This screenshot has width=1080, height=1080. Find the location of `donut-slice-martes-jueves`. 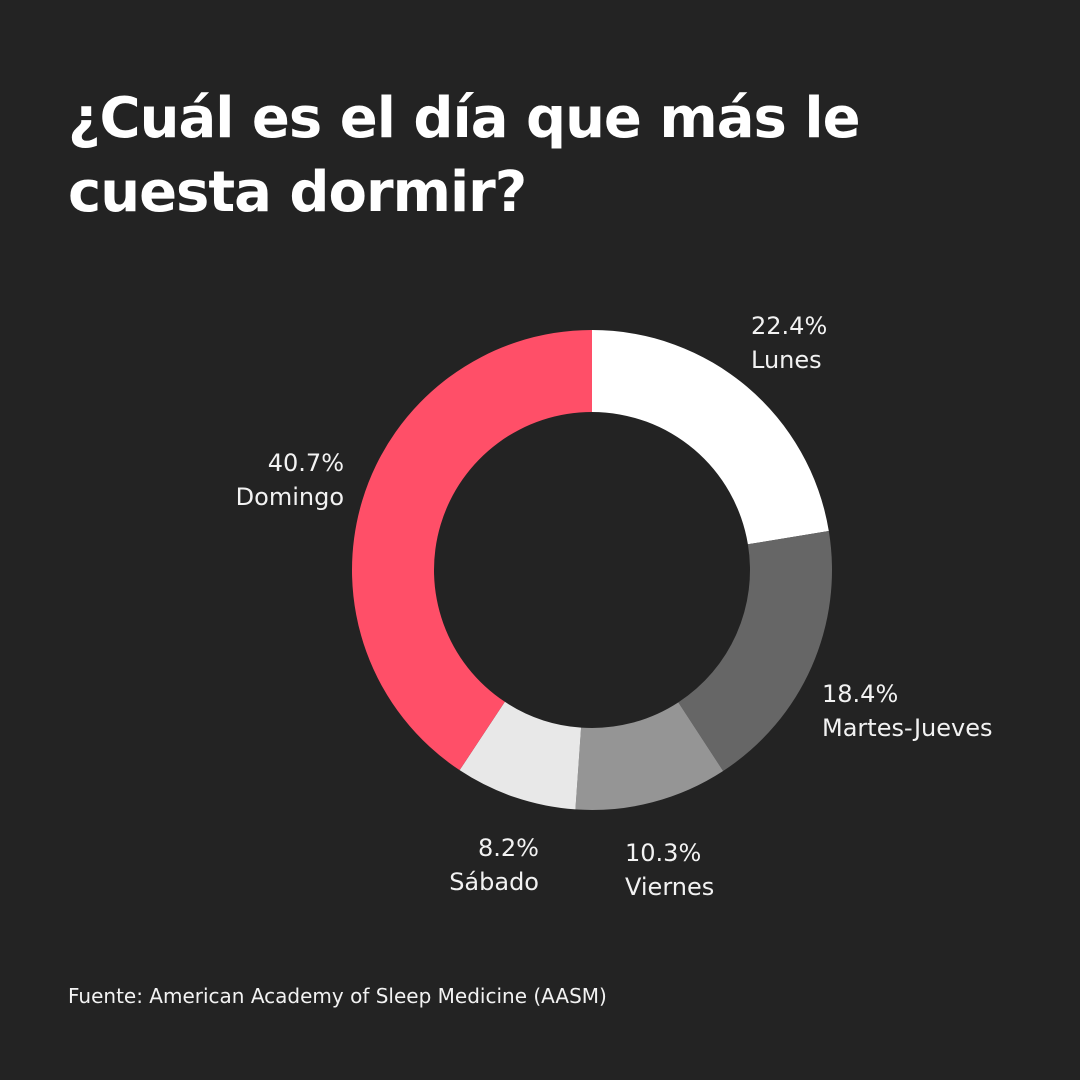

donut-slice-martes-jueves is located at coordinates (755, 651).